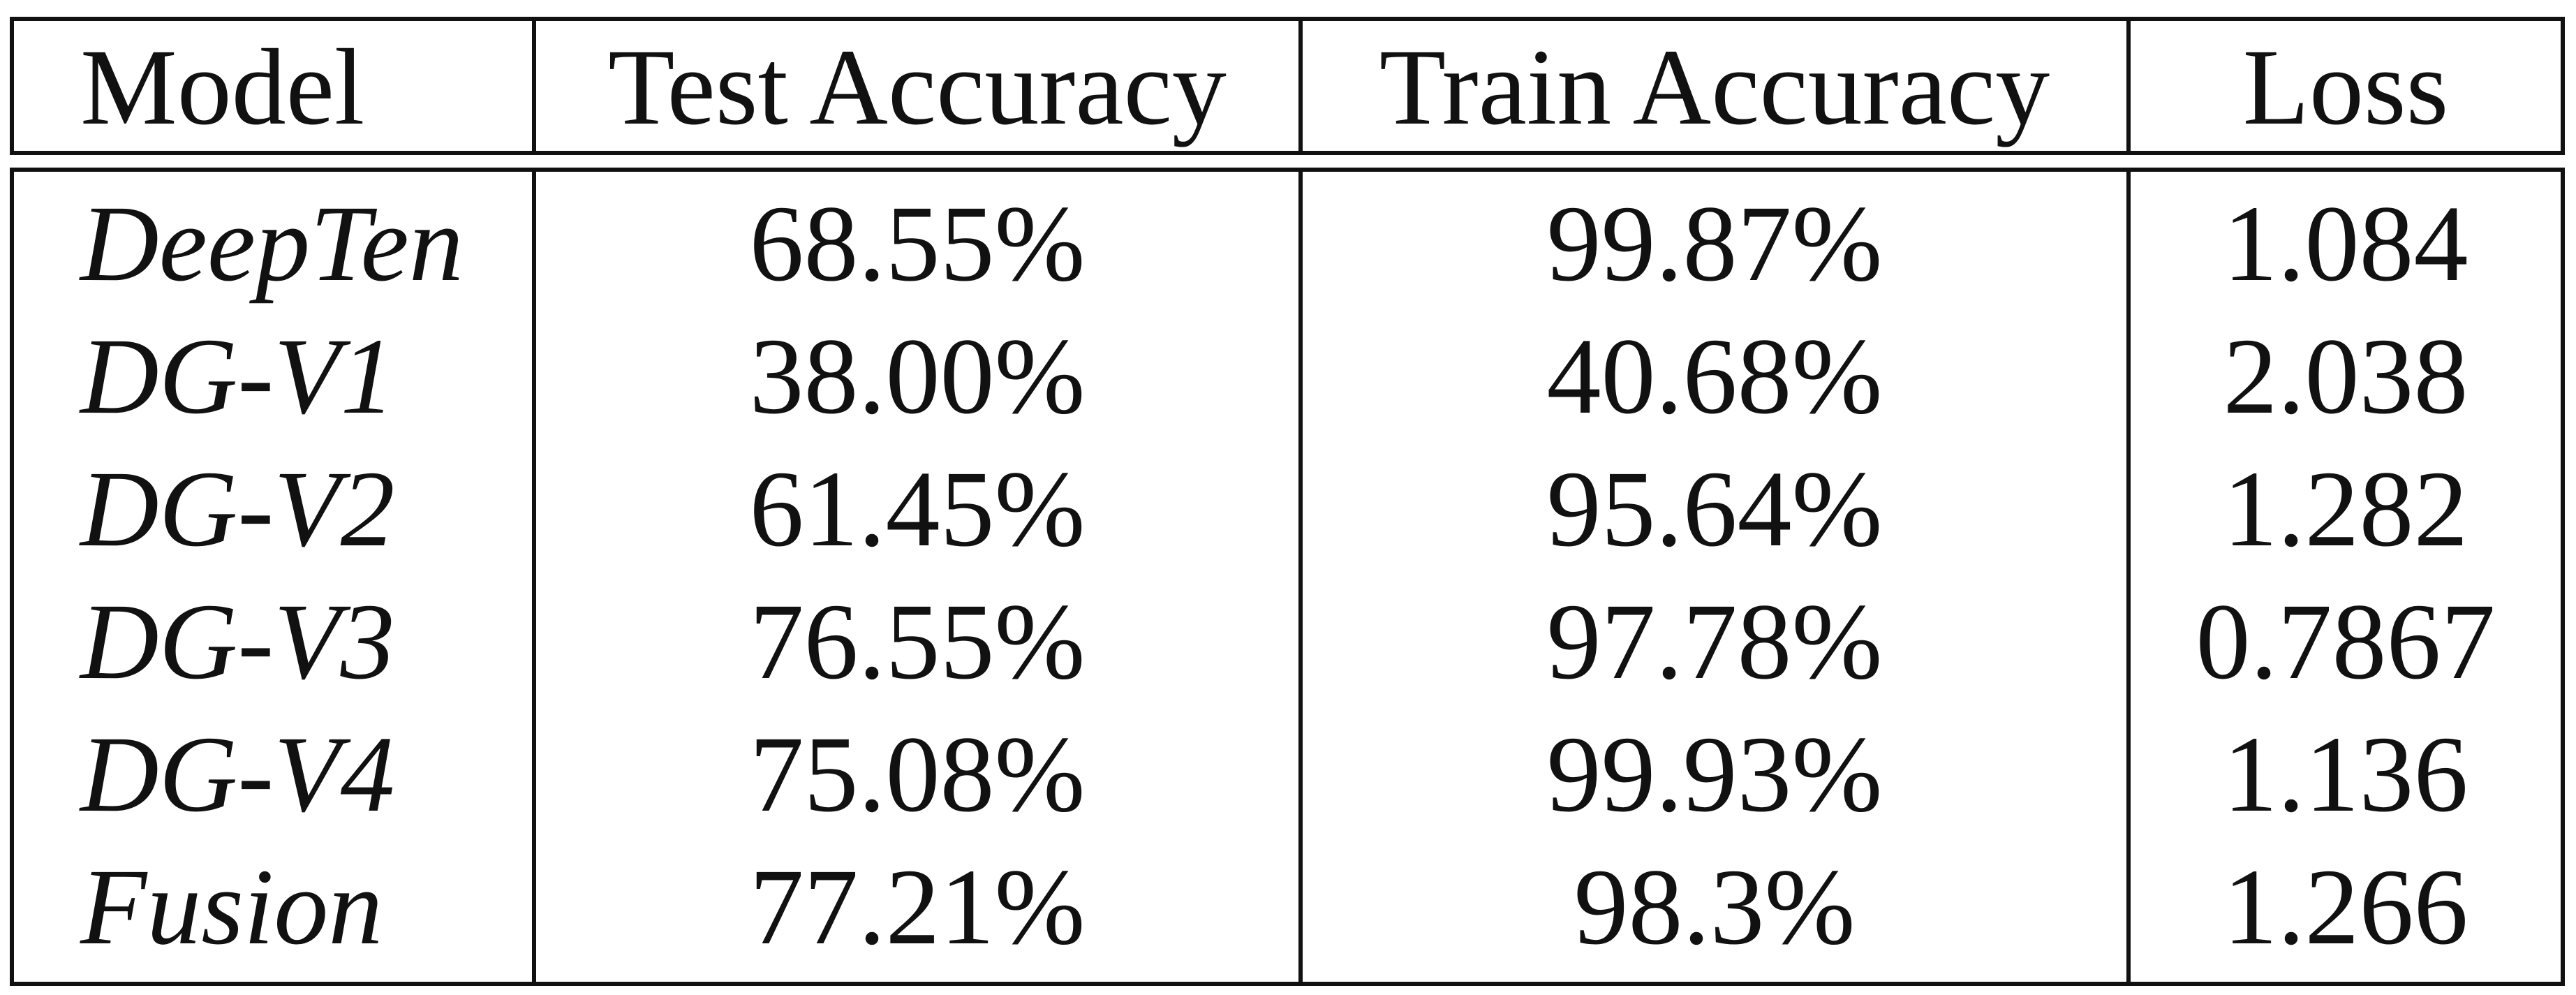  Describe the element at coordinates (12, 86) in the screenshot. I see `header-left-border` at that location.